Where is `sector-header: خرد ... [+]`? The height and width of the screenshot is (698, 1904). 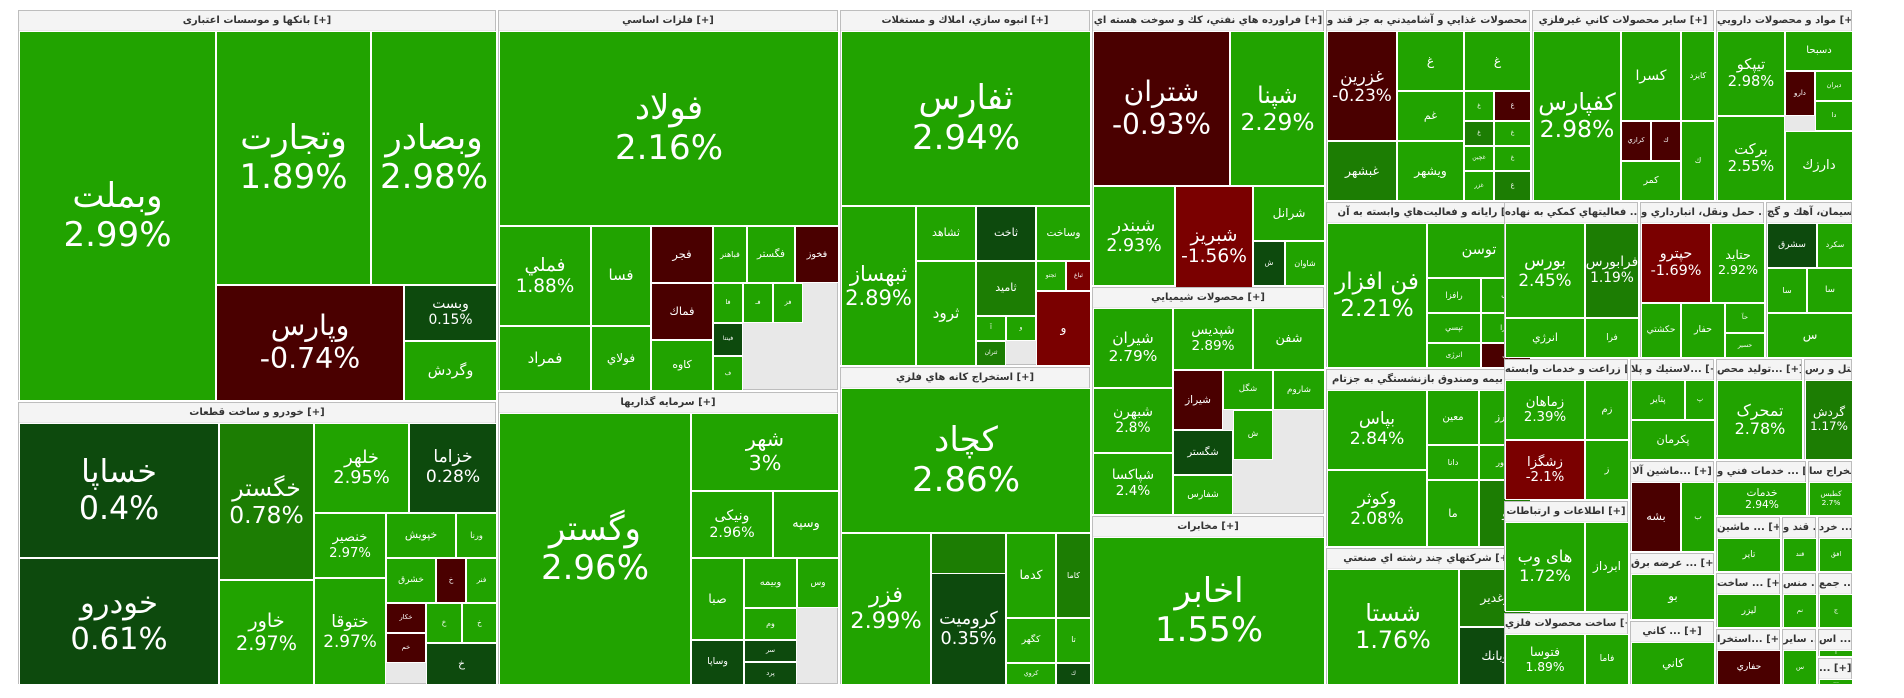
sector-header: خرد ... [+] is located at coordinates (1835, 527).